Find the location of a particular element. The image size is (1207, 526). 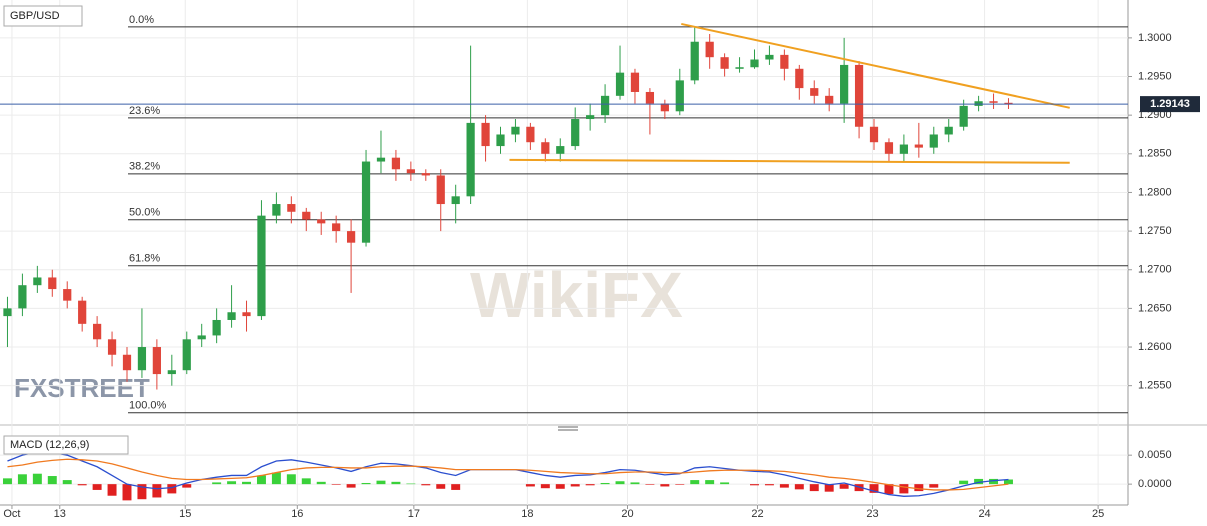

last-price-label: 1.29143 is located at coordinates (1170, 104).